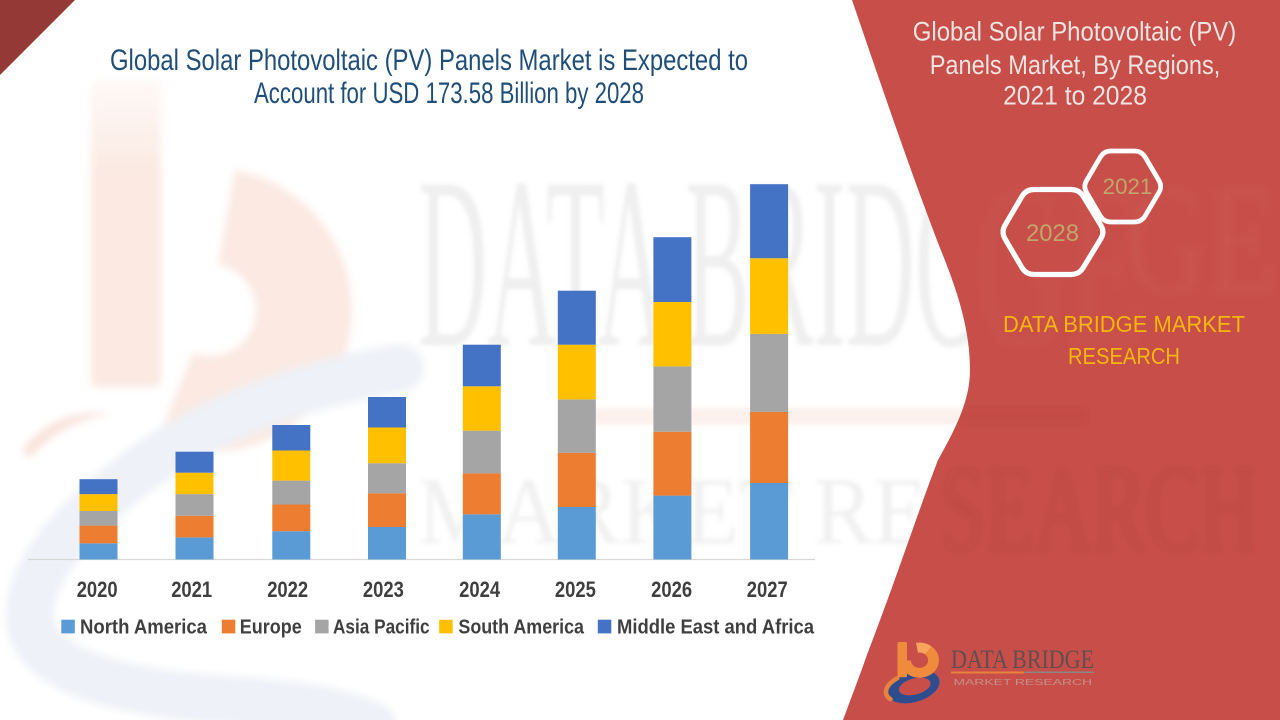  What do you see at coordinates (575, 589) in the screenshot?
I see `svg-text: 2025` at bounding box center [575, 589].